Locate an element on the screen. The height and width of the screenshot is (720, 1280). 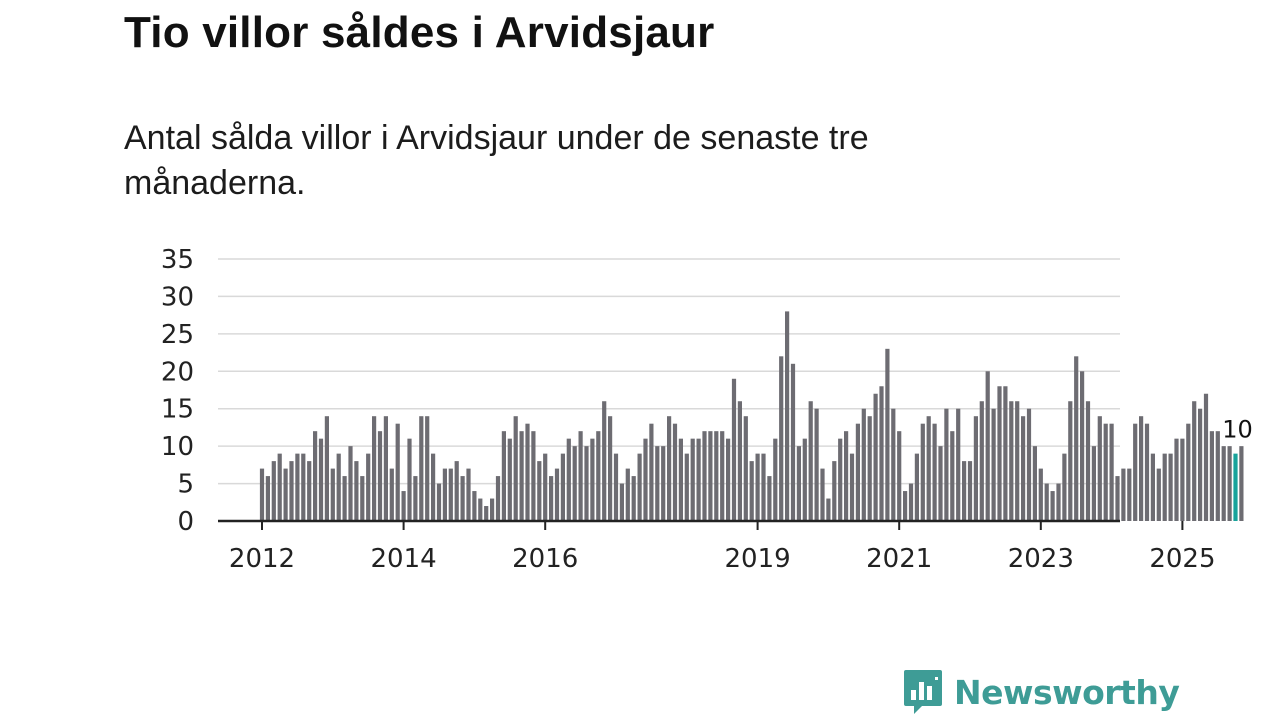
y-tick-label: 35 is located at coordinates (177, 260).